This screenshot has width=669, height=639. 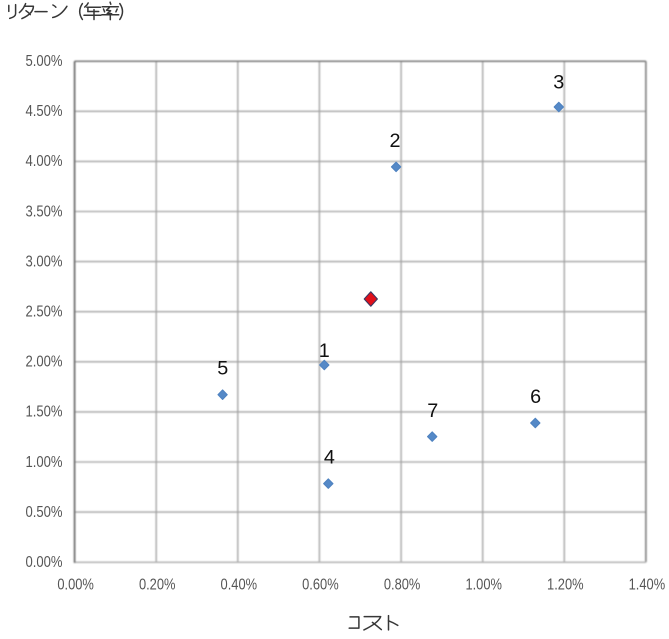 What do you see at coordinates (44, 512) in the screenshot?
I see `svg-text: 0.50%` at bounding box center [44, 512].